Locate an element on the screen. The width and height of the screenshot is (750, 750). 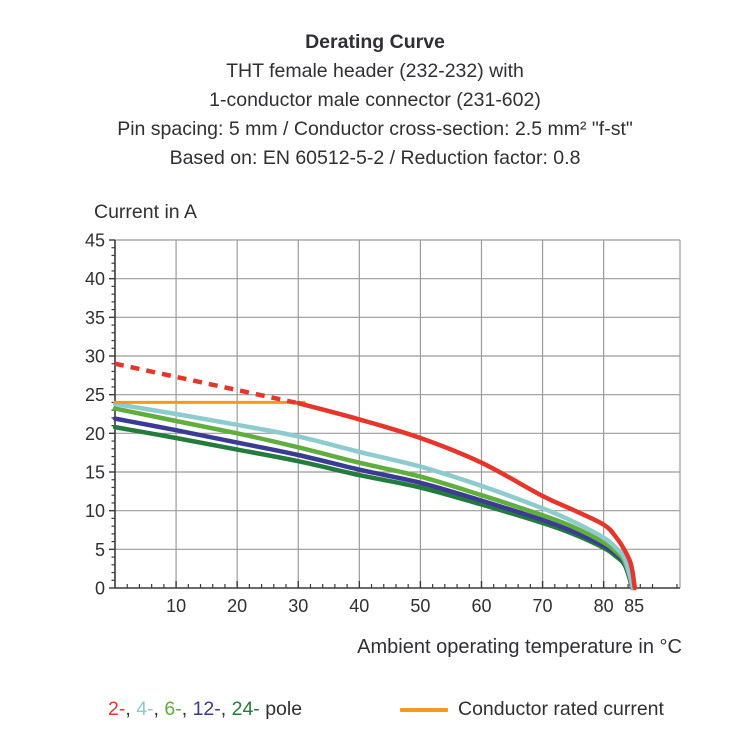
x-axis-title: Ambient operating temperature in °C is located at coordinates (519, 647).